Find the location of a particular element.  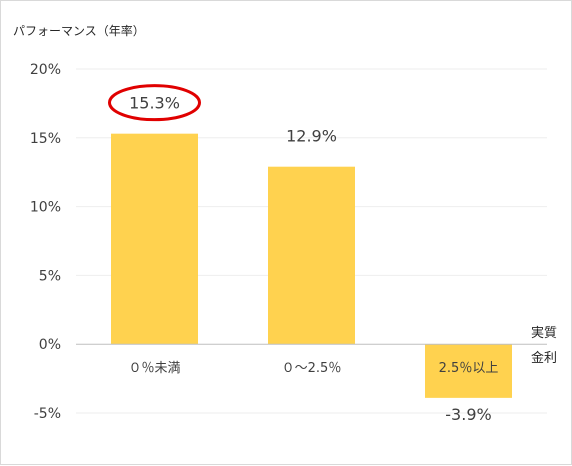

x-tick-label: 2.5％以上 is located at coordinates (469, 368).